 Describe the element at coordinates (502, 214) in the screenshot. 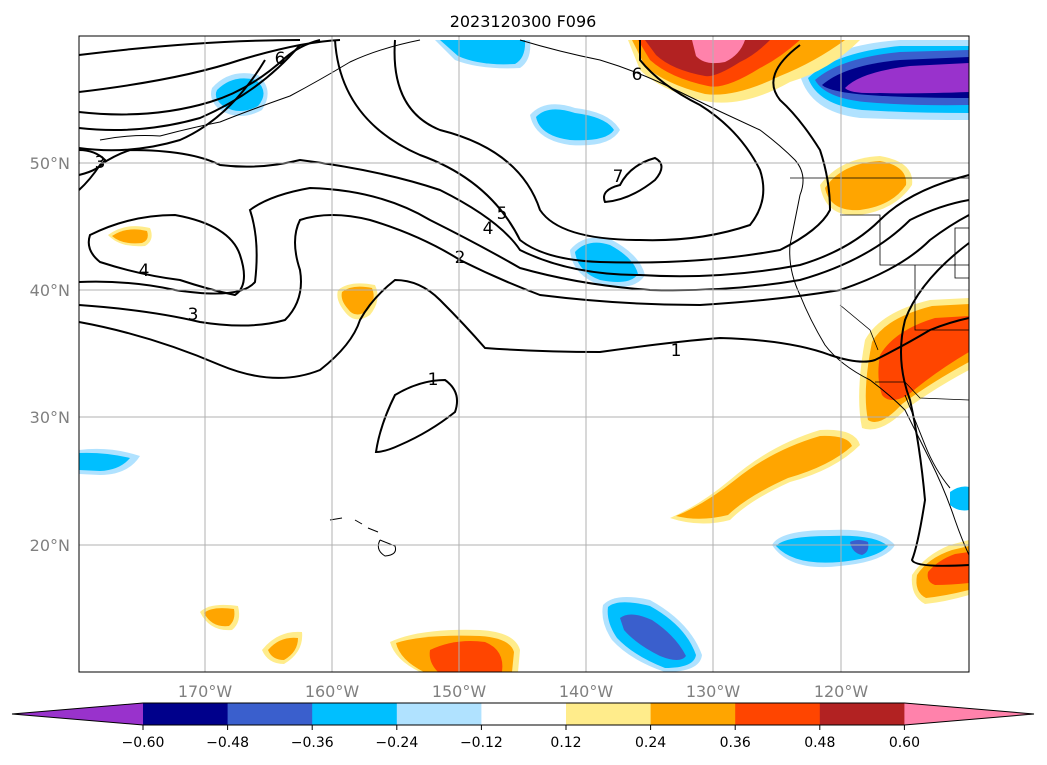

I see `contour-label: 5` at that location.